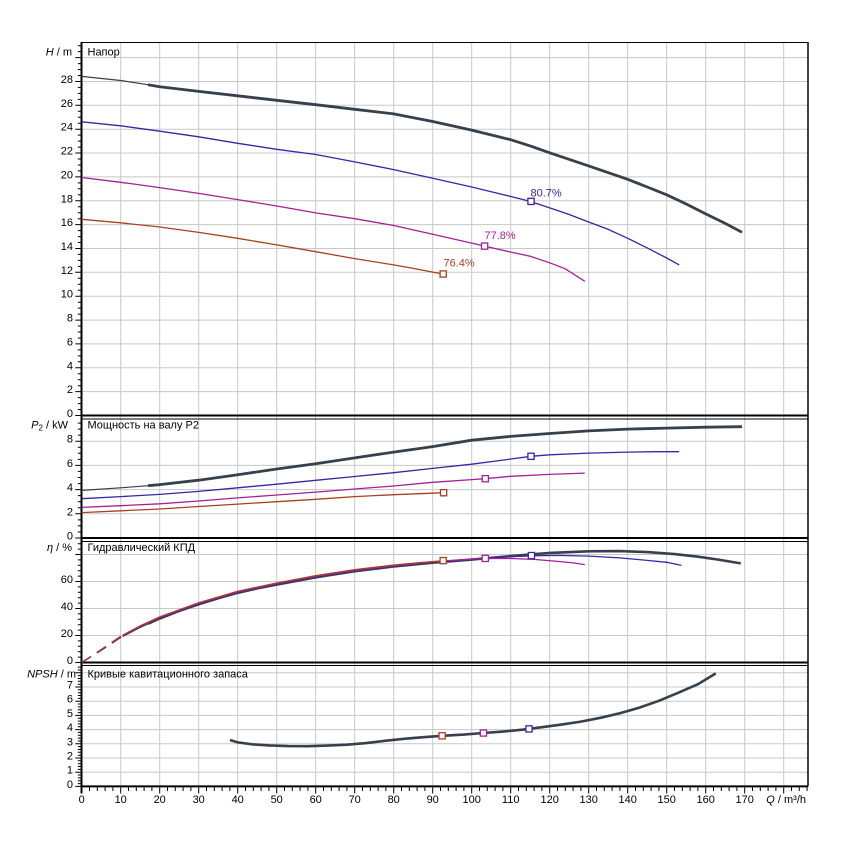 This screenshot has width=850, height=850. I want to click on svg-text: NPSH / m, so click(51, 675).